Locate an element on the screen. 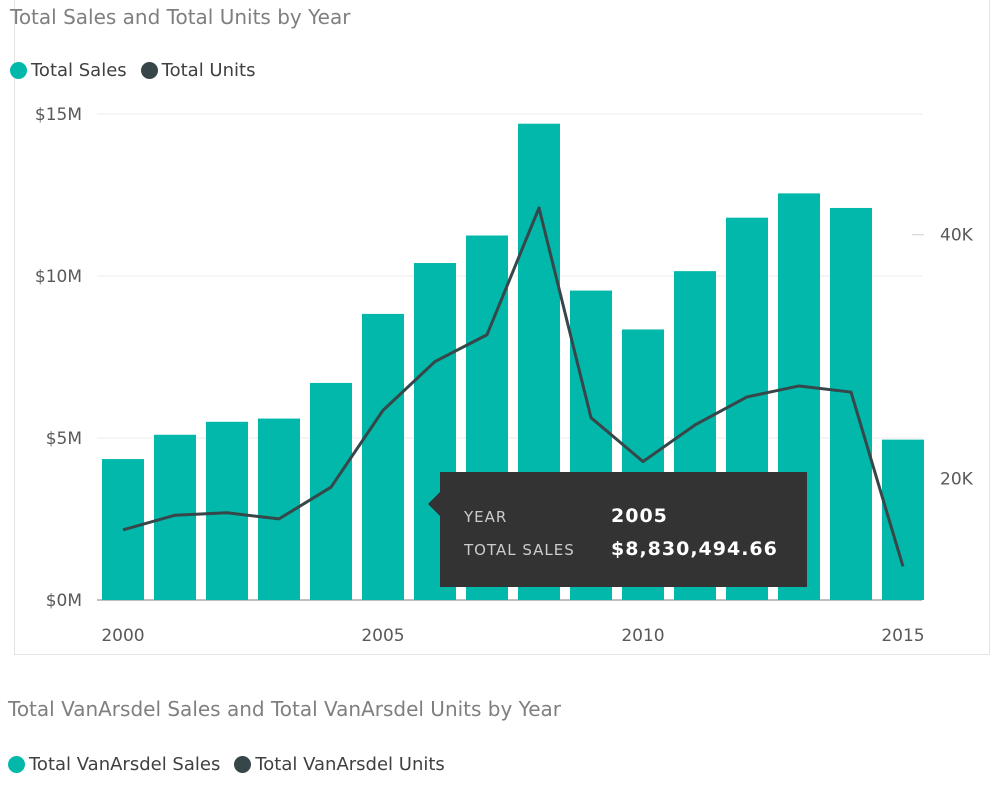  legend-item-vanarsdel-sales: Total VanArsdel Sales is located at coordinates (114, 764).